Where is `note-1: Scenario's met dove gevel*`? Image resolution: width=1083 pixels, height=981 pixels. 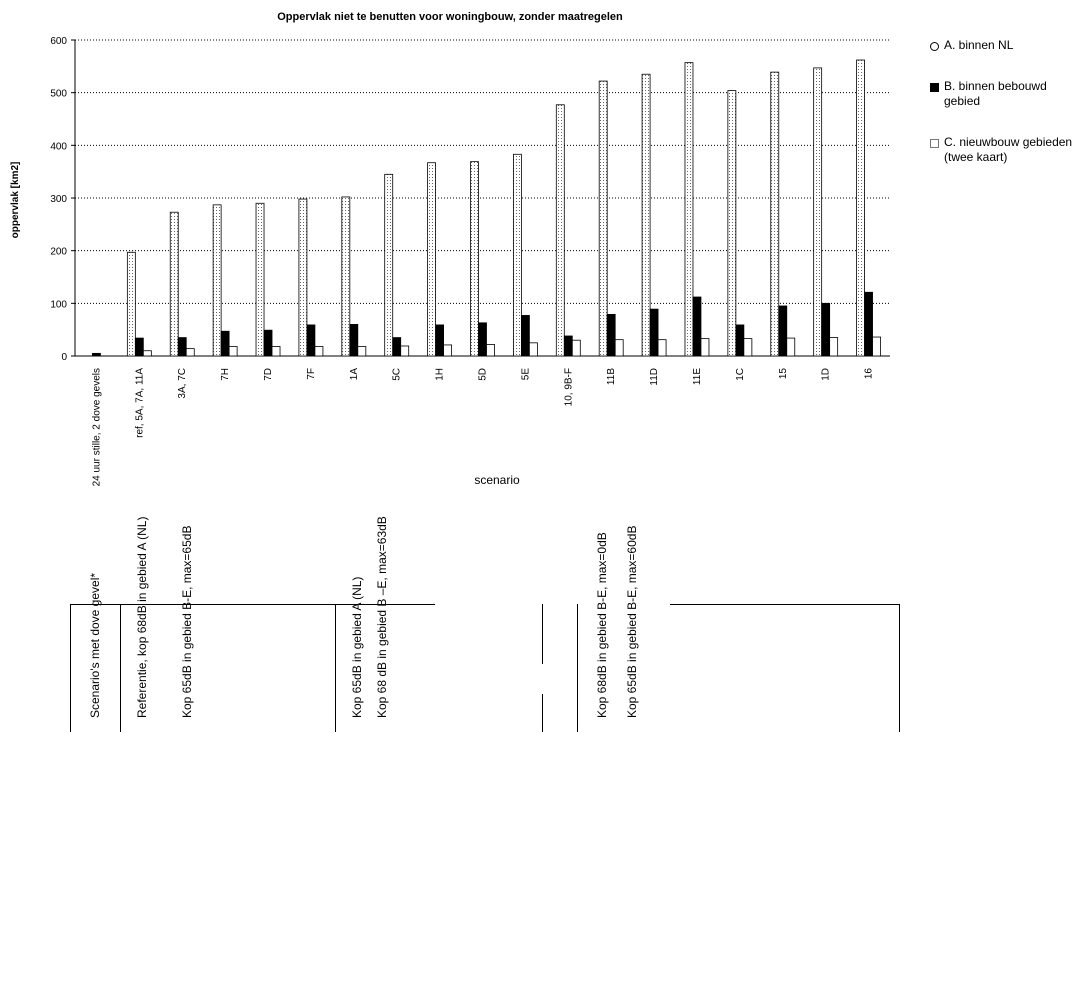 note-1: Scenario's met dove gevel* is located at coordinates (97, 652).